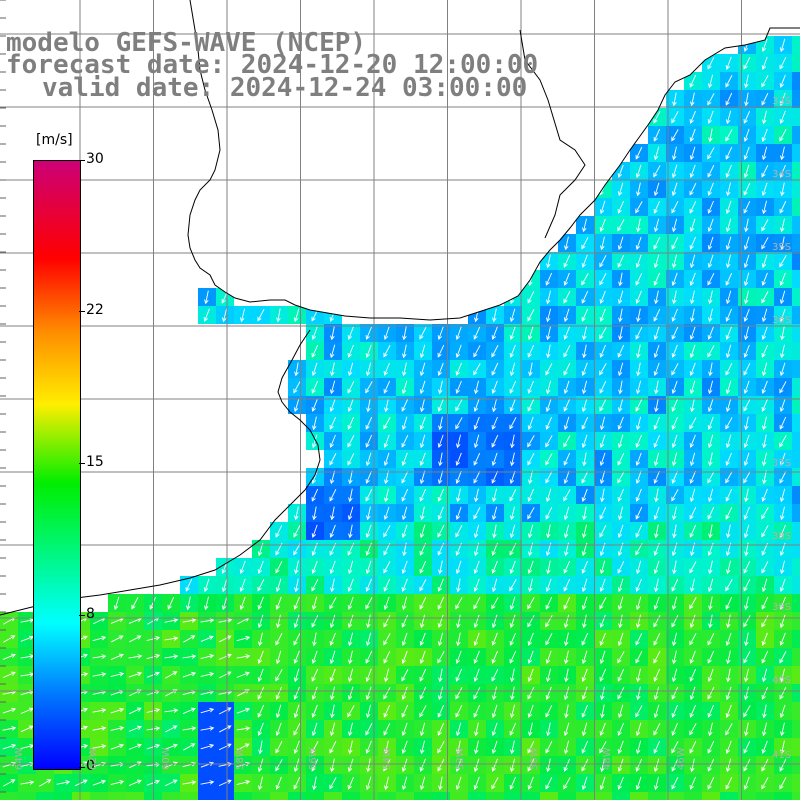 The image size is (800, 800). I want to click on coastline-south, so click(160, 472).